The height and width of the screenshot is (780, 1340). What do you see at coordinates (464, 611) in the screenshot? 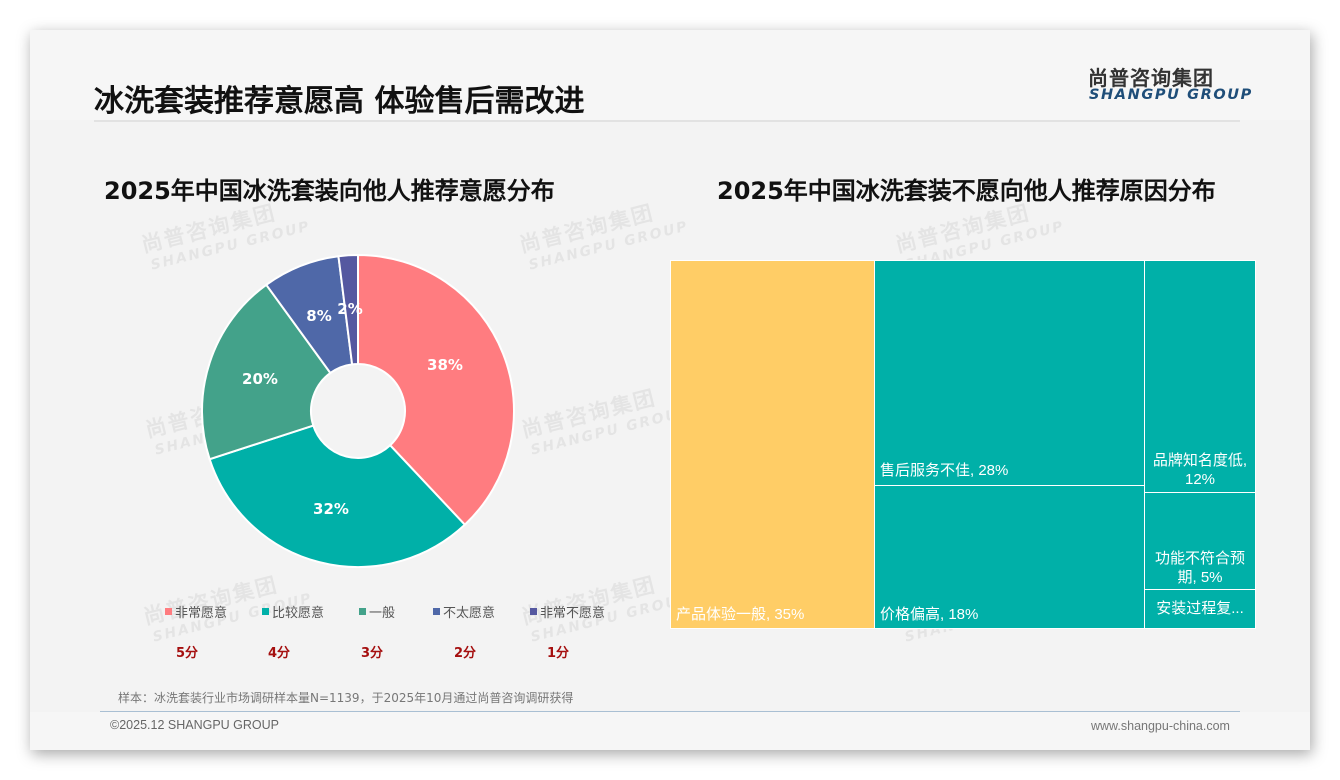
I see `legend-item-not-very-willing: 不太愿意` at bounding box center [464, 611].